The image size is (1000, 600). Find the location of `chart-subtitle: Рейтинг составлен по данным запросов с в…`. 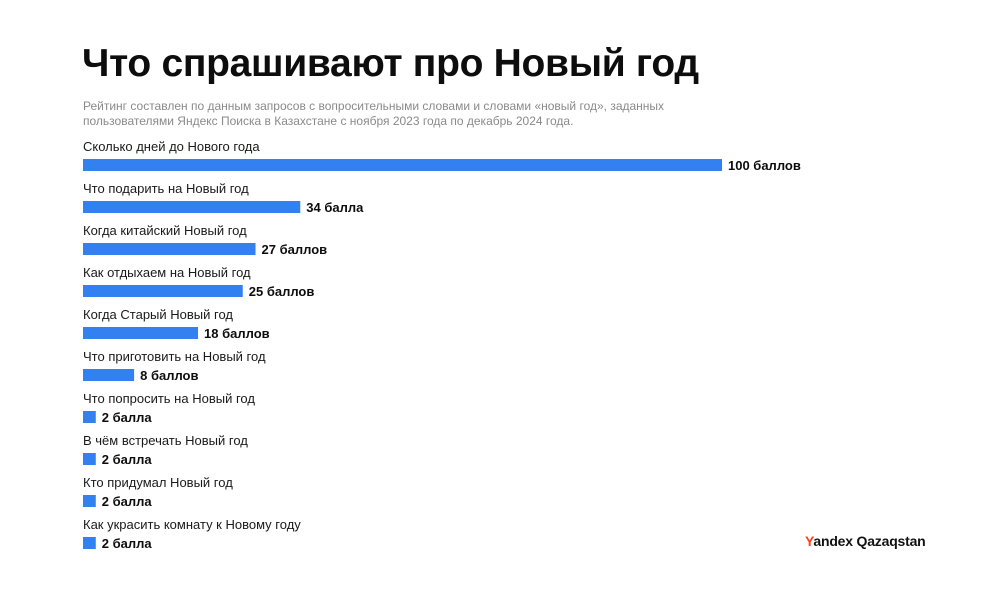

chart-subtitle: Рейтинг составлен по данным запросов с в… is located at coordinates (374, 113).